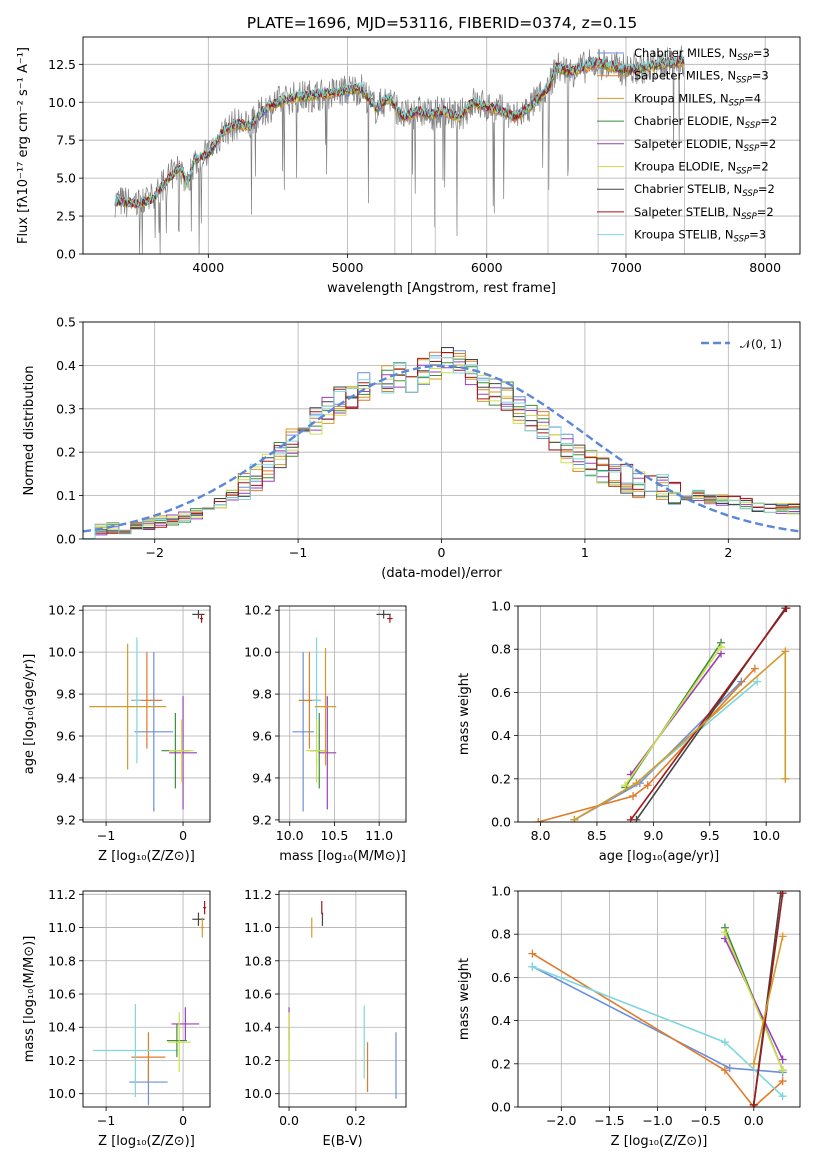 The height and width of the screenshot is (1170, 819). Describe the element at coordinates (62, 1027) in the screenshot. I see `mass-vs-Z-ytick-label: 10.4` at that location.